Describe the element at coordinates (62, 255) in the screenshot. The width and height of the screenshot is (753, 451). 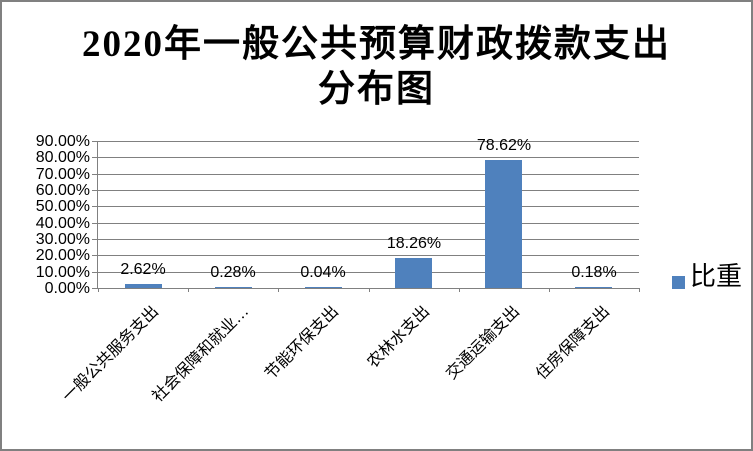
I see `y-axis-tick-label: 20.00%` at that location.